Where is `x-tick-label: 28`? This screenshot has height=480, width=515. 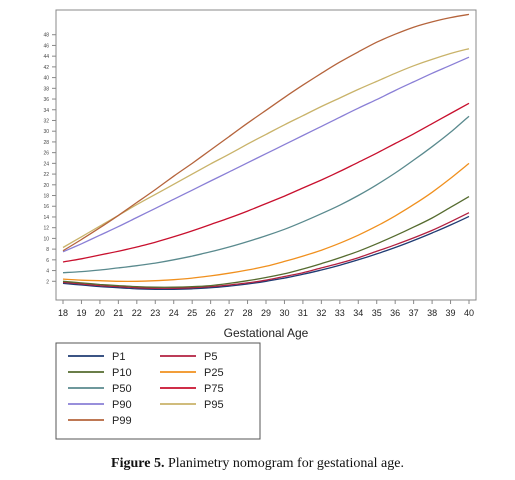
x-tick-label: 28 is located at coordinates (248, 313).